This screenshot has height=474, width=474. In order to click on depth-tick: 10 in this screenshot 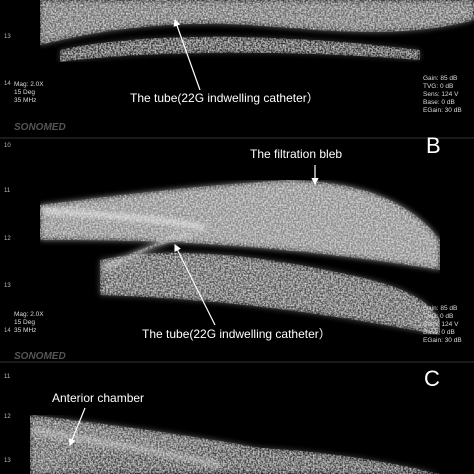, I will do `click(7, 146)`.